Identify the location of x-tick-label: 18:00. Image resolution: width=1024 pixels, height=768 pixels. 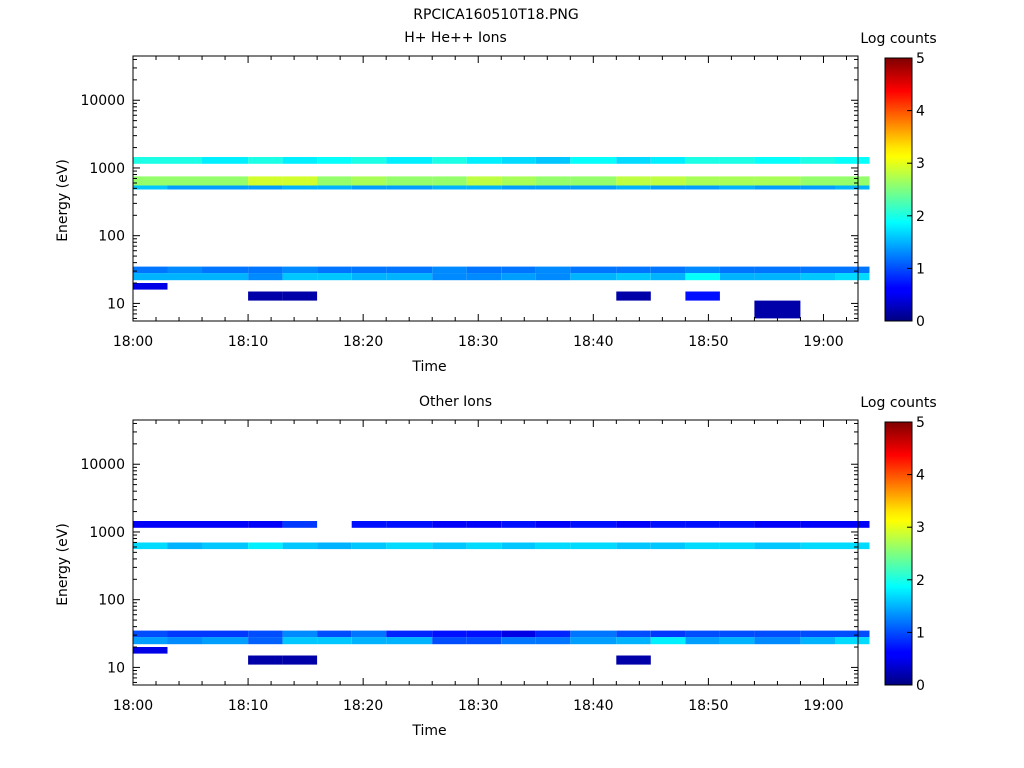
(133, 706).